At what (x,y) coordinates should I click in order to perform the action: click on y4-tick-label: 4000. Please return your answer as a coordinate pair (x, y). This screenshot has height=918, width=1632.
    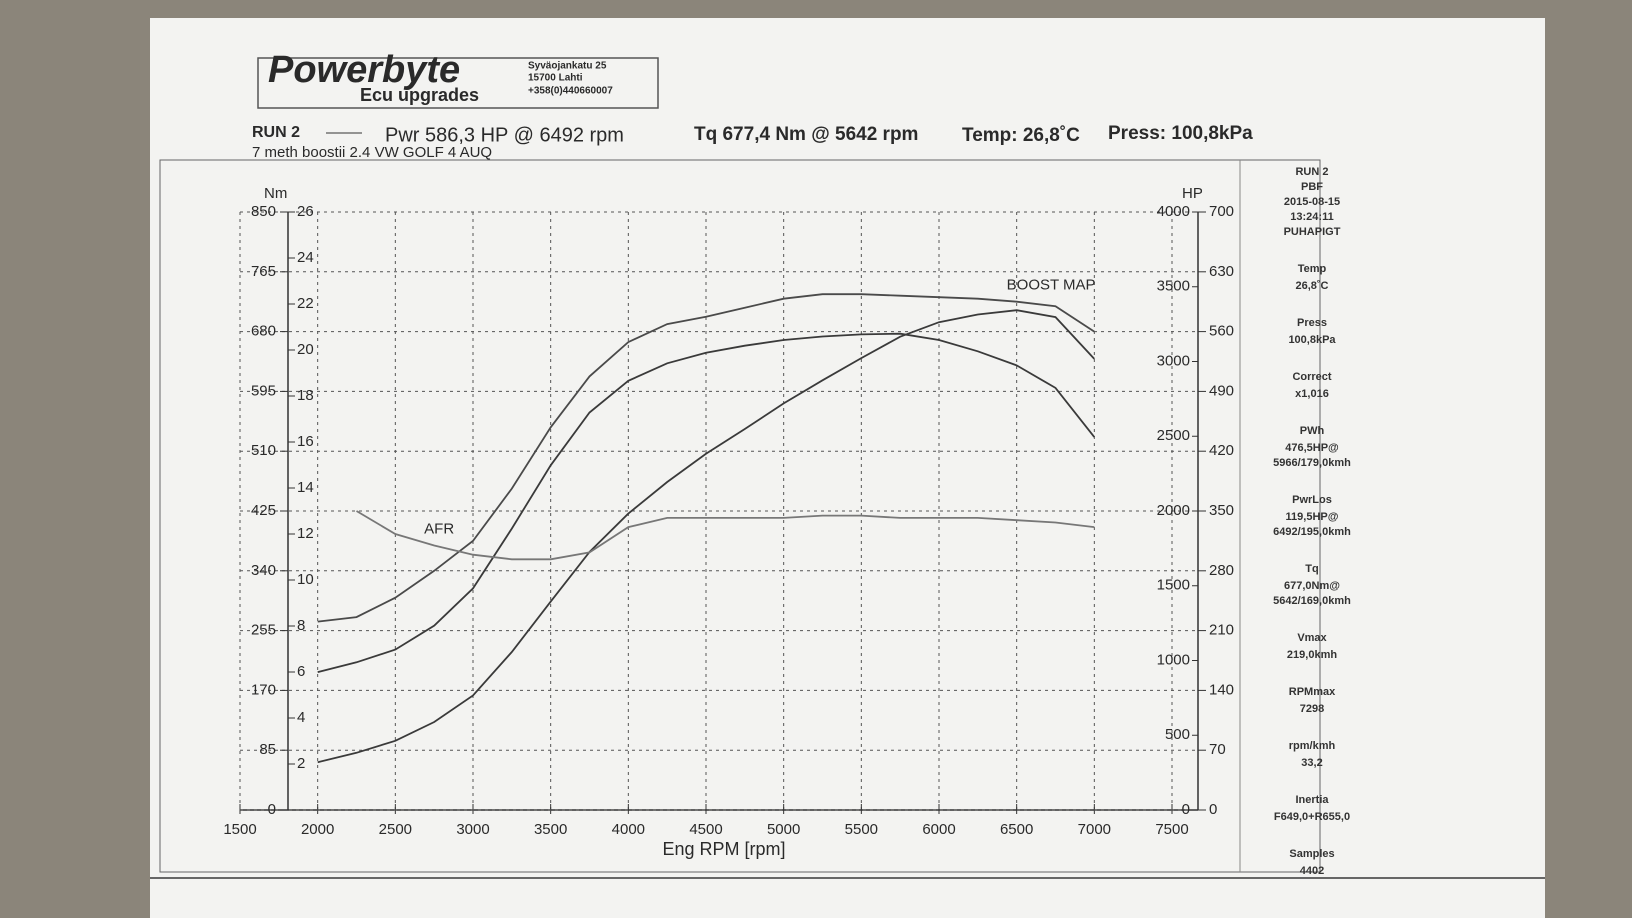
    Looking at the image, I should click on (1173, 211).